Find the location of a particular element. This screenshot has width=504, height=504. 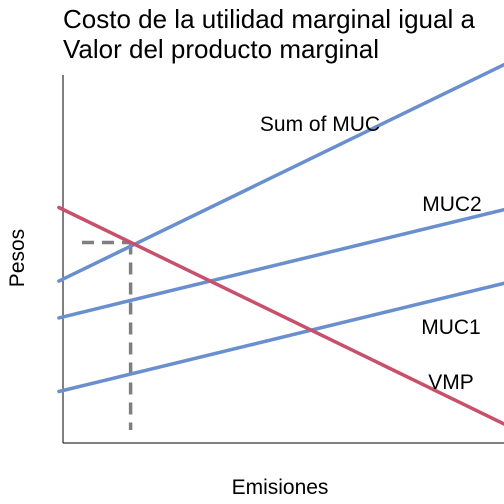

equilibrium-guides is located at coordinates (107, 335).